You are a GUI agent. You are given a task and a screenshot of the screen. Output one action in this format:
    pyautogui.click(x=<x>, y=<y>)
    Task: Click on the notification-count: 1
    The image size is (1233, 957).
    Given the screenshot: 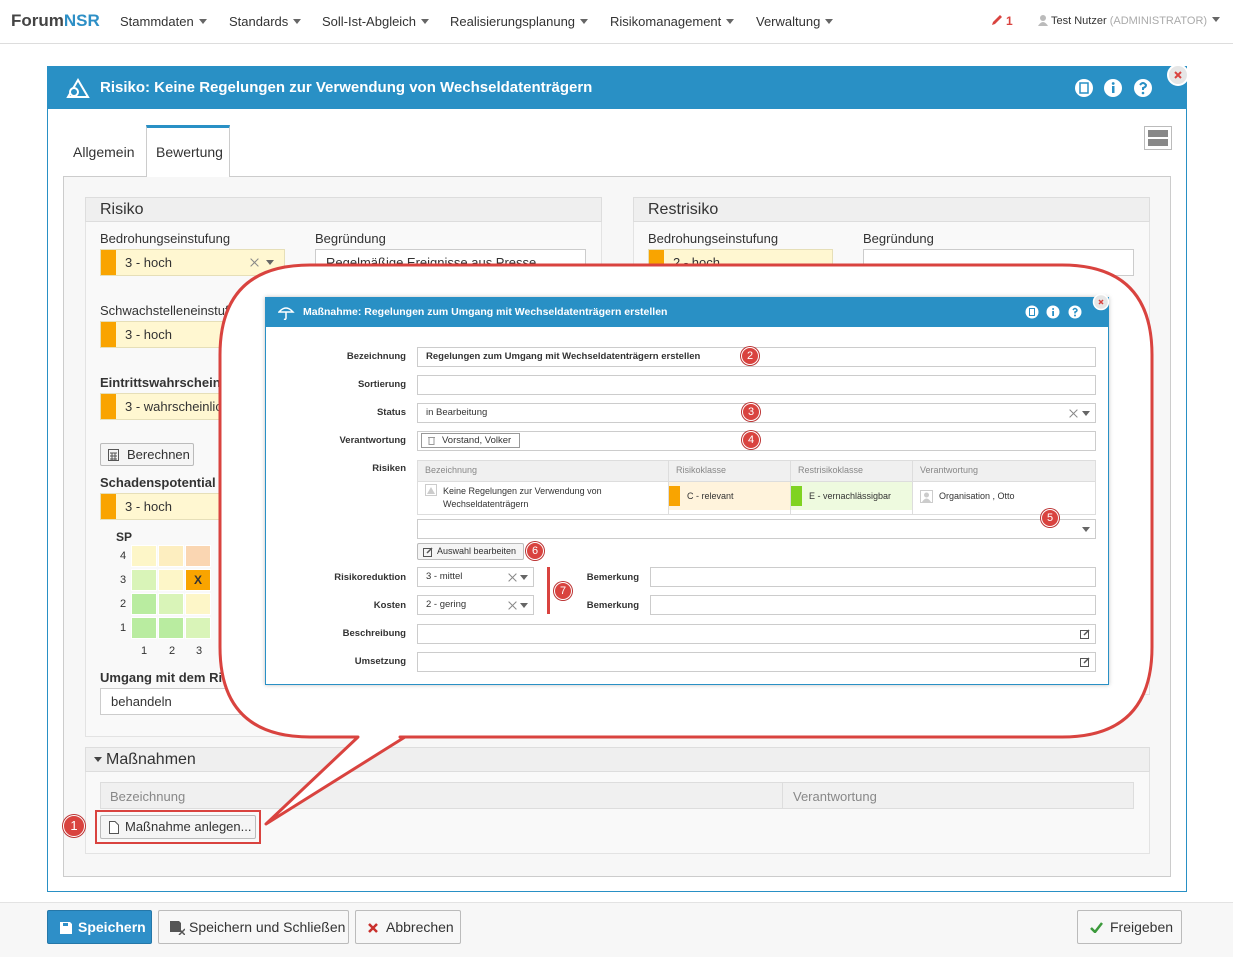 What is the action you would take?
    pyautogui.click(x=1009, y=21)
    